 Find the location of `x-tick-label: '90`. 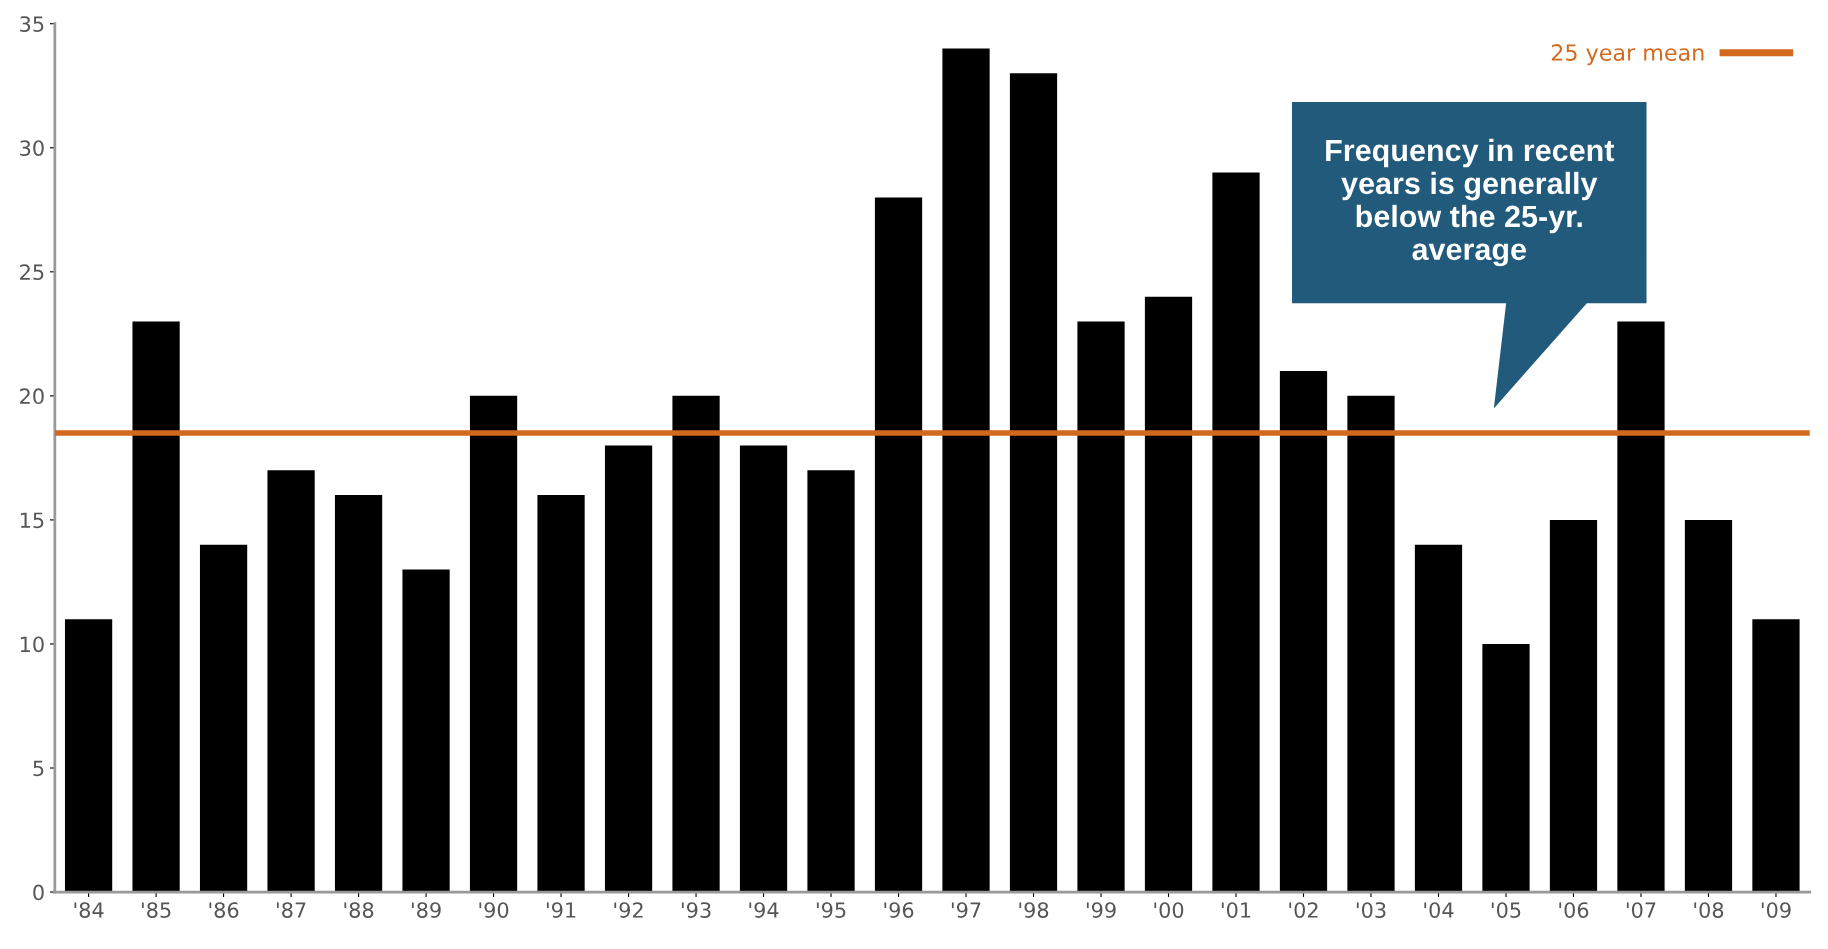

x-tick-label: '90 is located at coordinates (494, 910).